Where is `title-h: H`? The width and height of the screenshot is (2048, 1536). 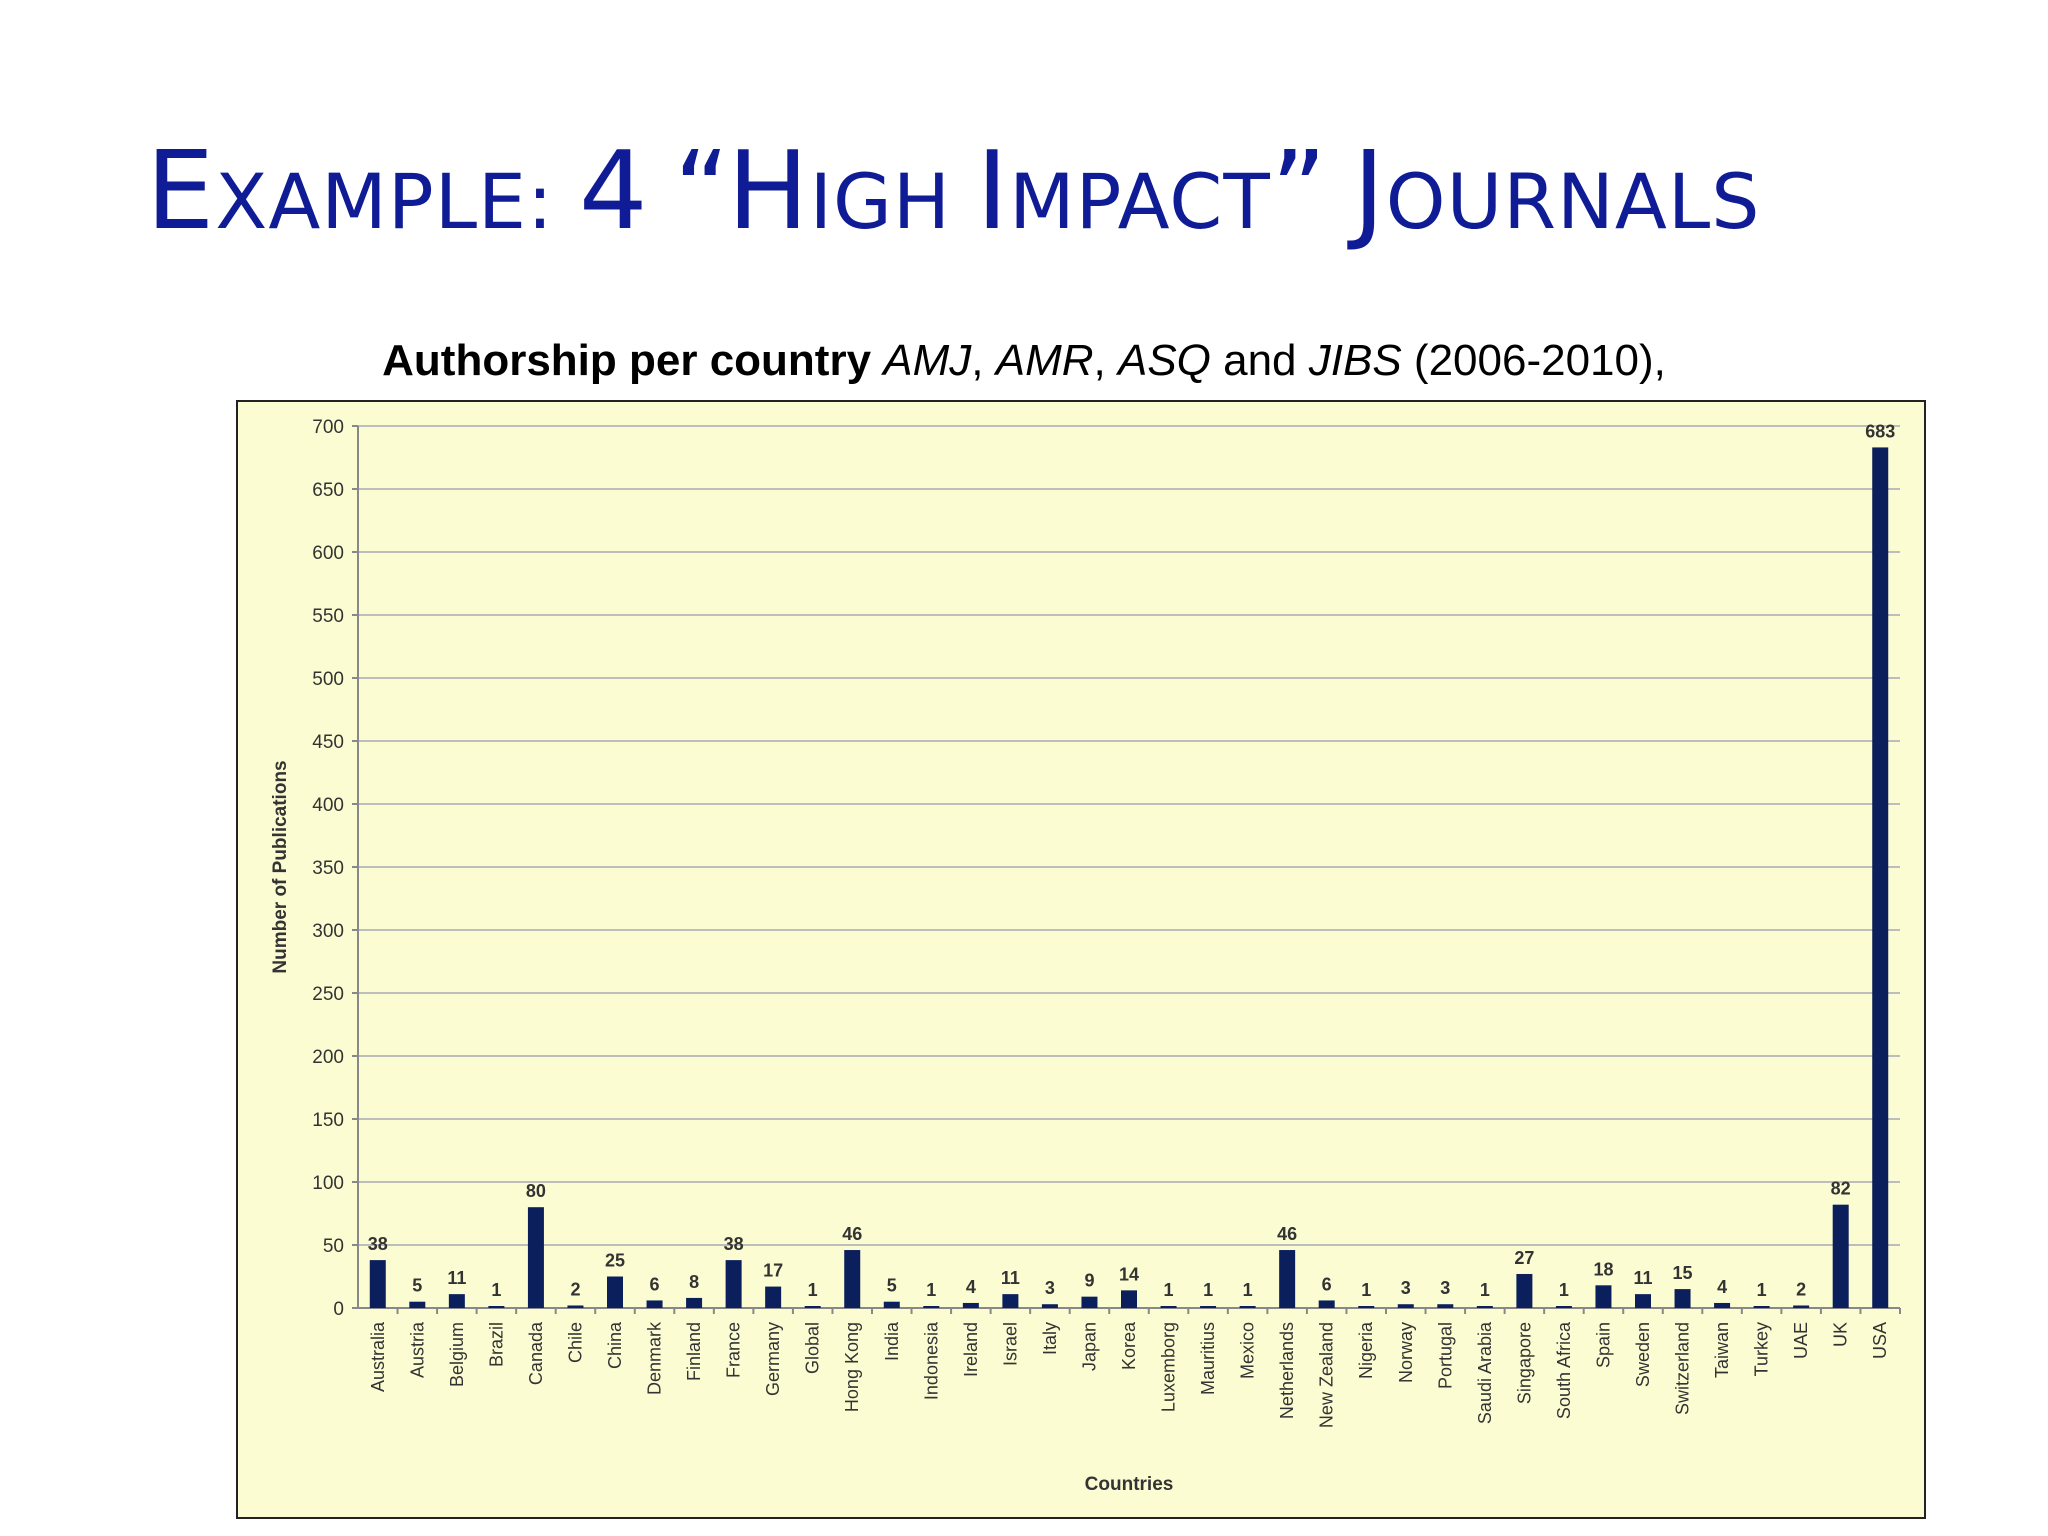 title-h: H is located at coordinates (768, 191).